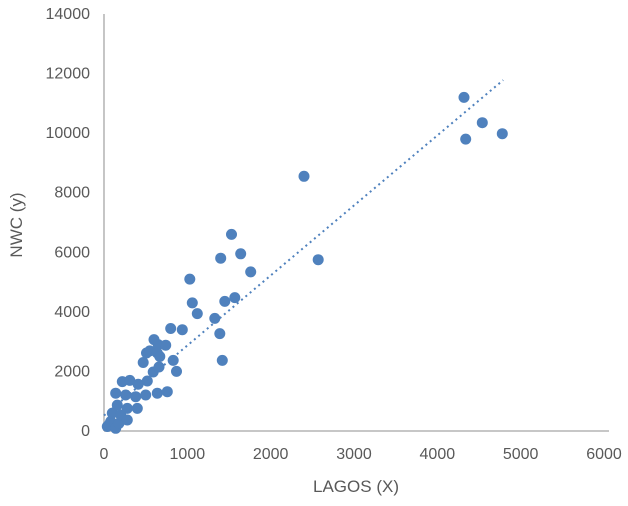  What do you see at coordinates (68, 133) in the screenshot?
I see `y-tick-label: 10000` at bounding box center [68, 133].